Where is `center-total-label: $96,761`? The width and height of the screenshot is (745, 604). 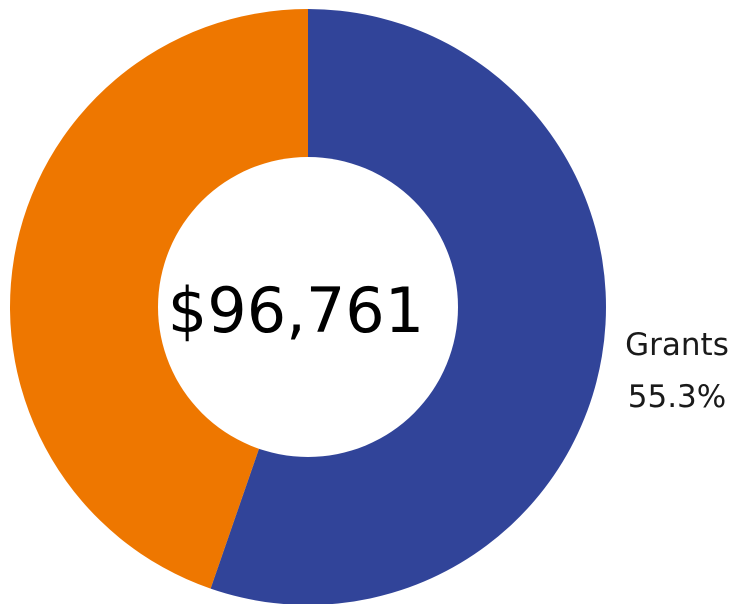 center-total-label: $96,761 is located at coordinates (296, 310).